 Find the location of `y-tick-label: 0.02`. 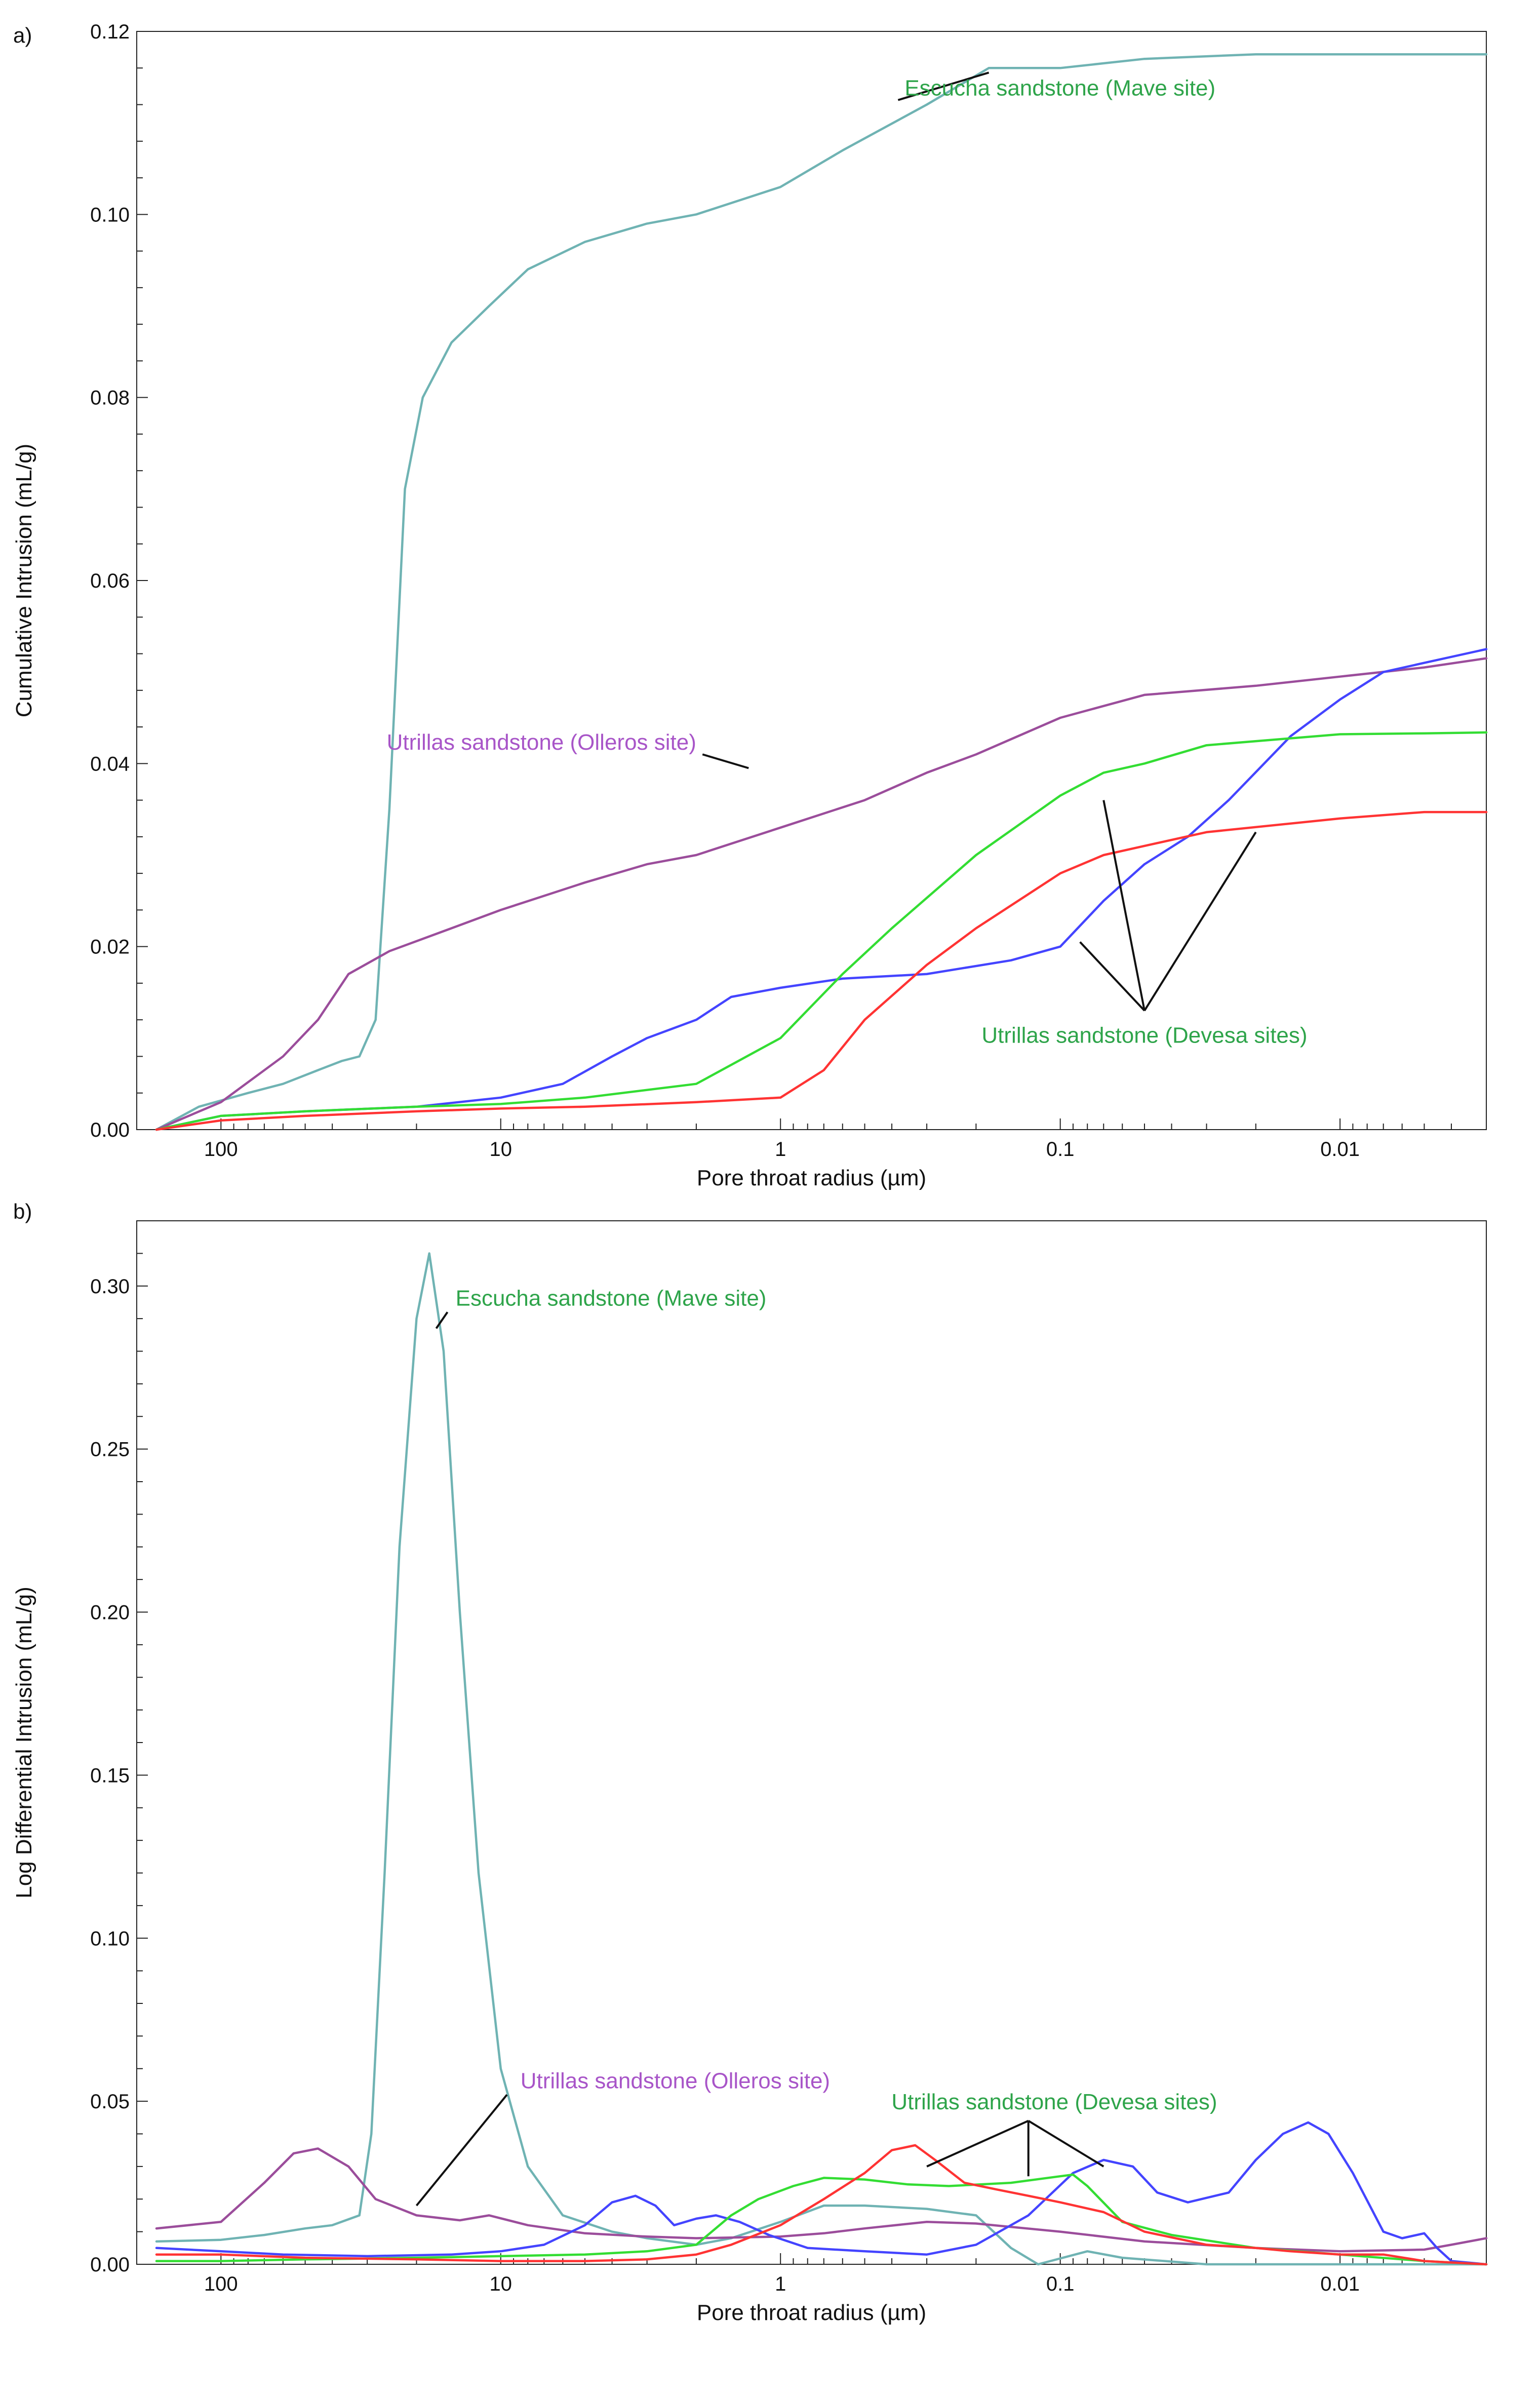

y-tick-label: 0.02 is located at coordinates (110, 947).